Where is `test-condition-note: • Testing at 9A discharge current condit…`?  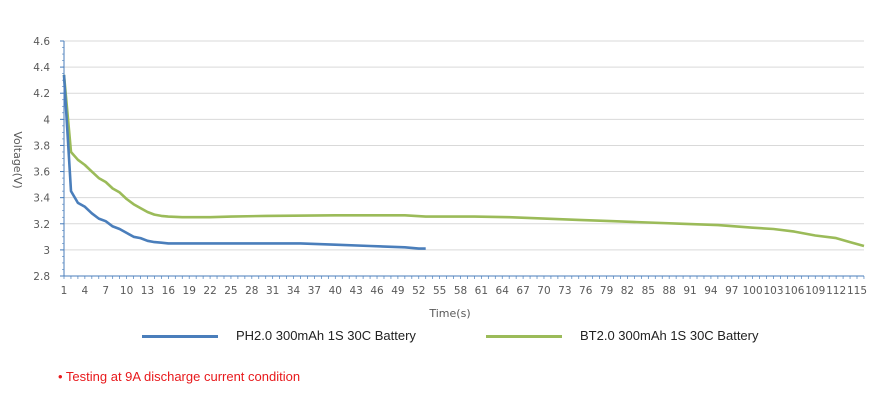 test-condition-note: • Testing at 9A discharge current condit… is located at coordinates (179, 376).